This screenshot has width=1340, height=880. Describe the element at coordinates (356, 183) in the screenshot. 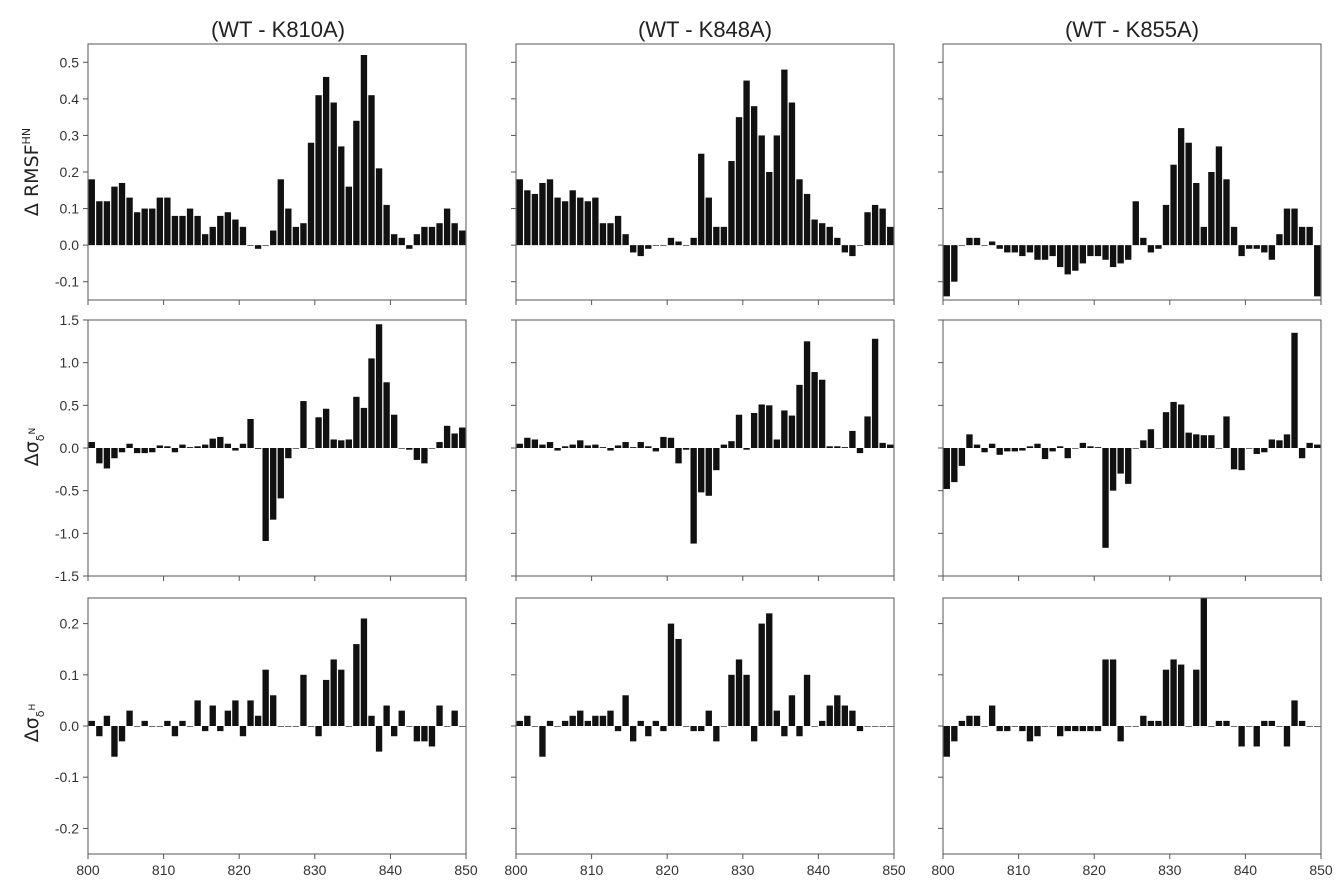

I see `bar-r0-c0-x835` at that location.